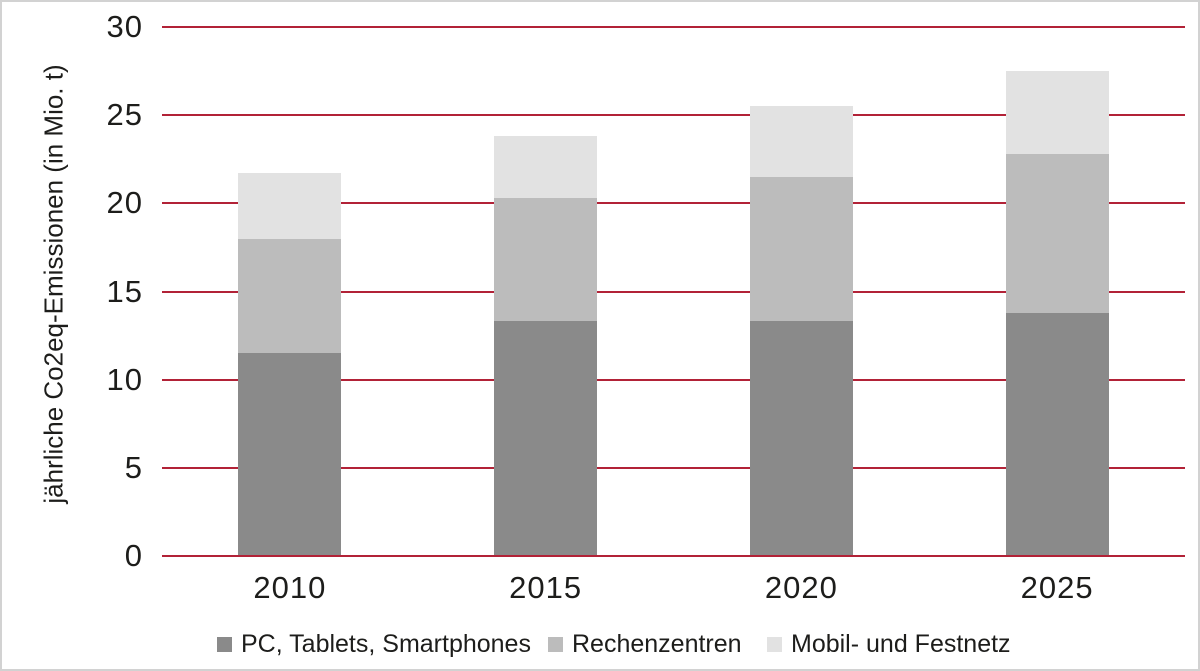 Image resolution: width=1200 pixels, height=671 pixels. Describe the element at coordinates (901, 644) in the screenshot. I see `legend-label: Mobil- und Festnetz` at that location.